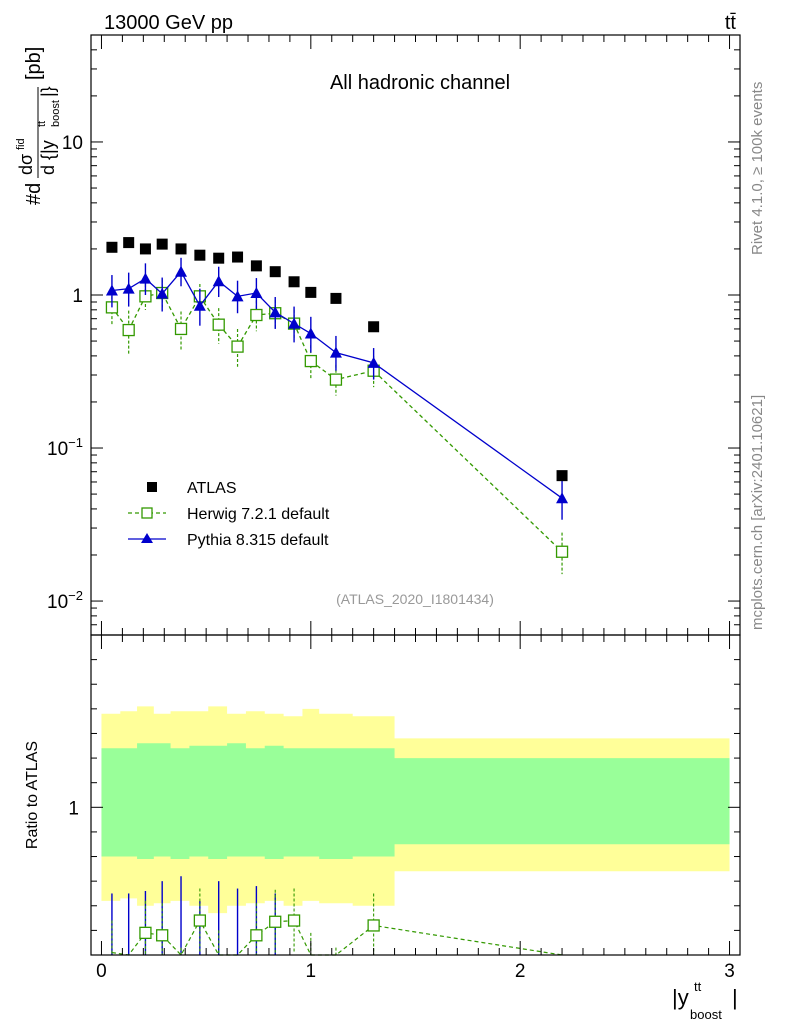  What do you see at coordinates (757, 168) in the screenshot?
I see `rivet-label: Rivet 4.1.0, ≥ 100k events` at bounding box center [757, 168].